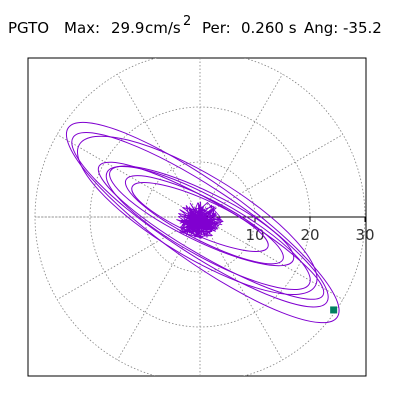  I want to click on ang-label: Ang:, so click(321, 28).